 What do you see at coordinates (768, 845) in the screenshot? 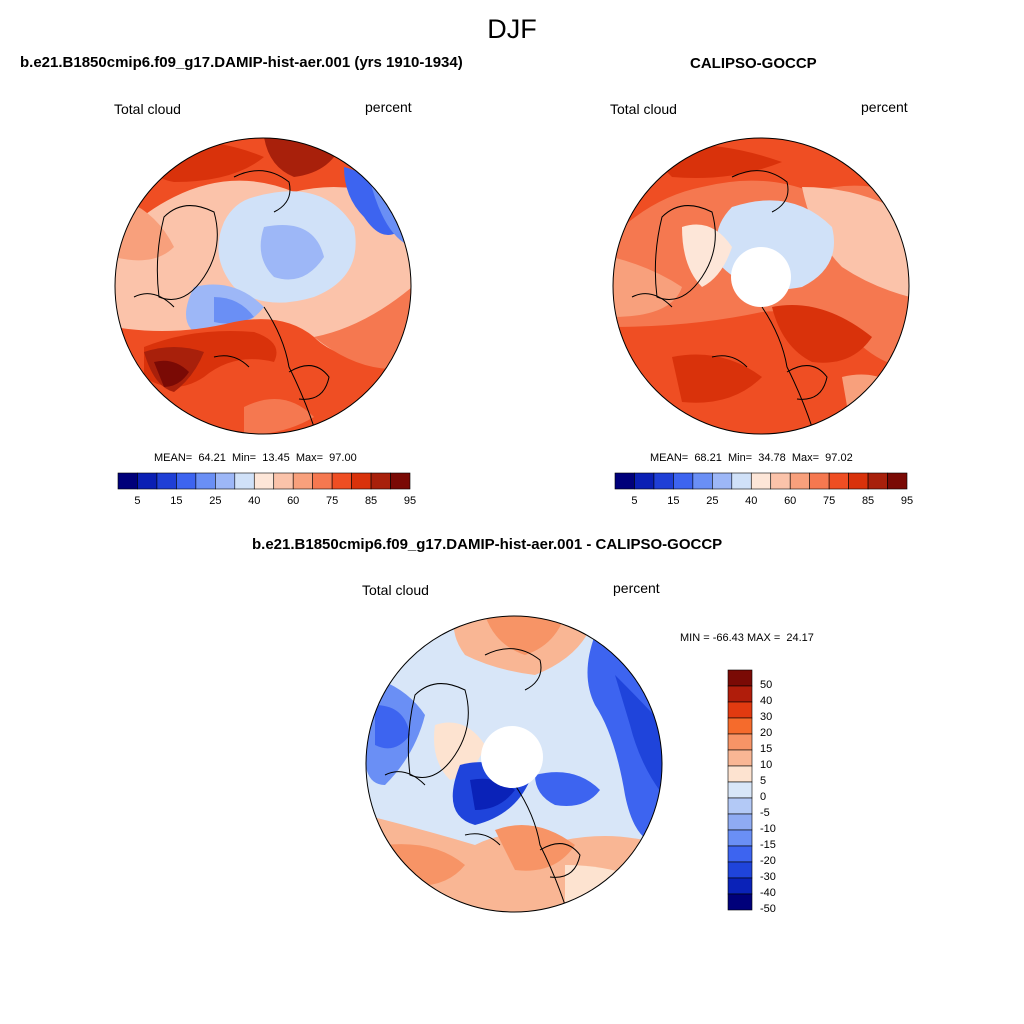
I see `colorbar-tick-label: -15` at bounding box center [768, 845].